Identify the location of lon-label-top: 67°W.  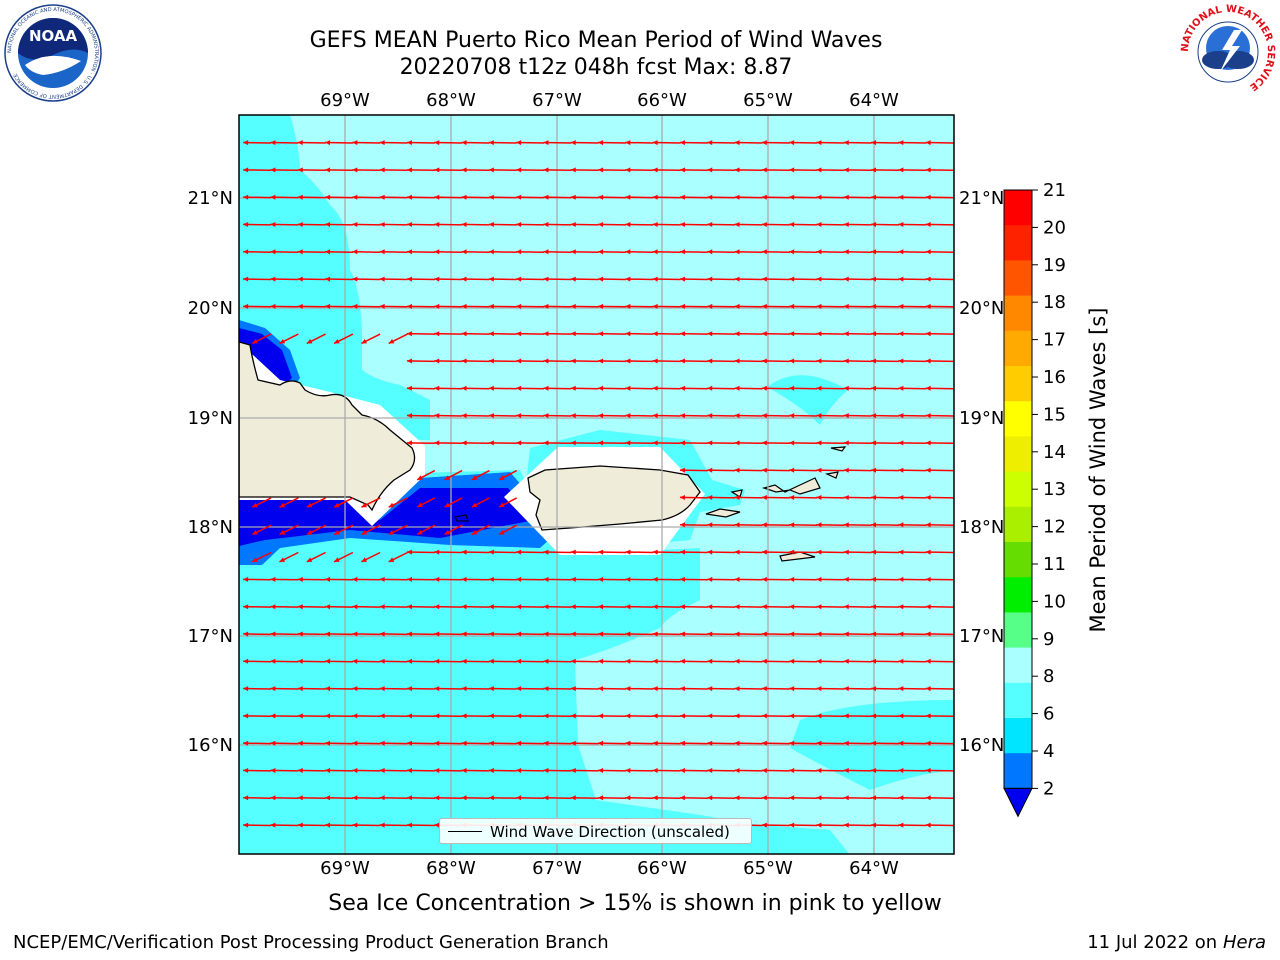
(557, 100).